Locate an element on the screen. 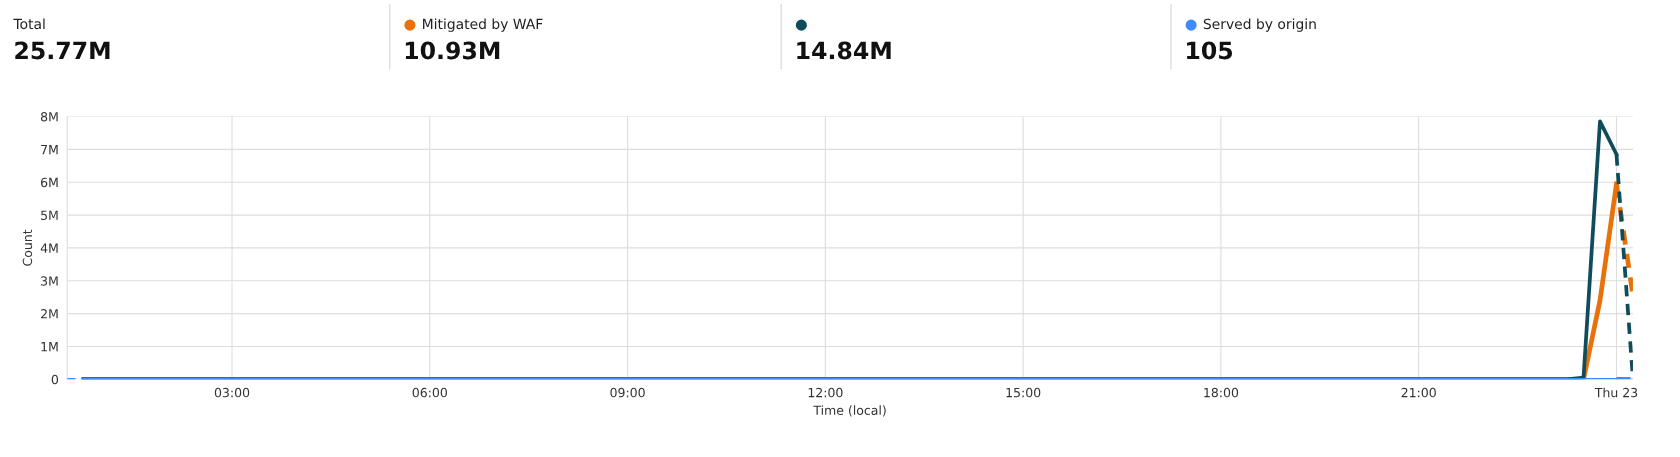 The height and width of the screenshot is (457, 1680). legend-label: Mitigated by WAF is located at coordinates (483, 25).